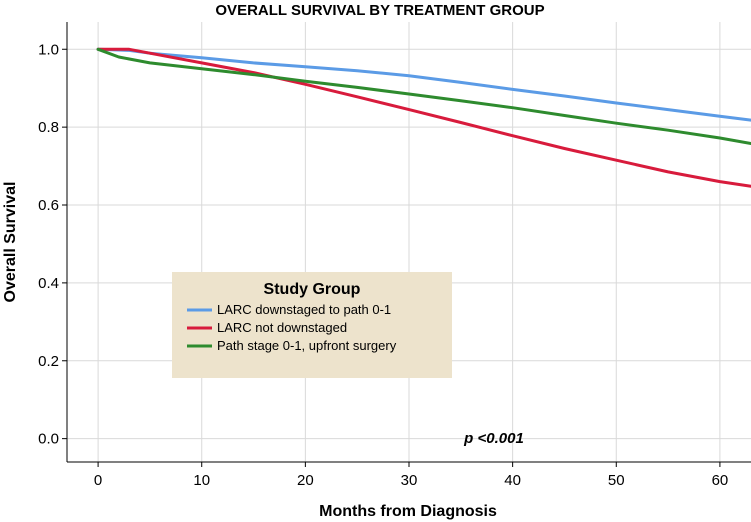 This screenshot has width=751, height=522. Describe the element at coordinates (379, 10) in the screenshot. I see `chart-title: OVERALL SURVIVAL BY TREATMENT GROUP` at that location.